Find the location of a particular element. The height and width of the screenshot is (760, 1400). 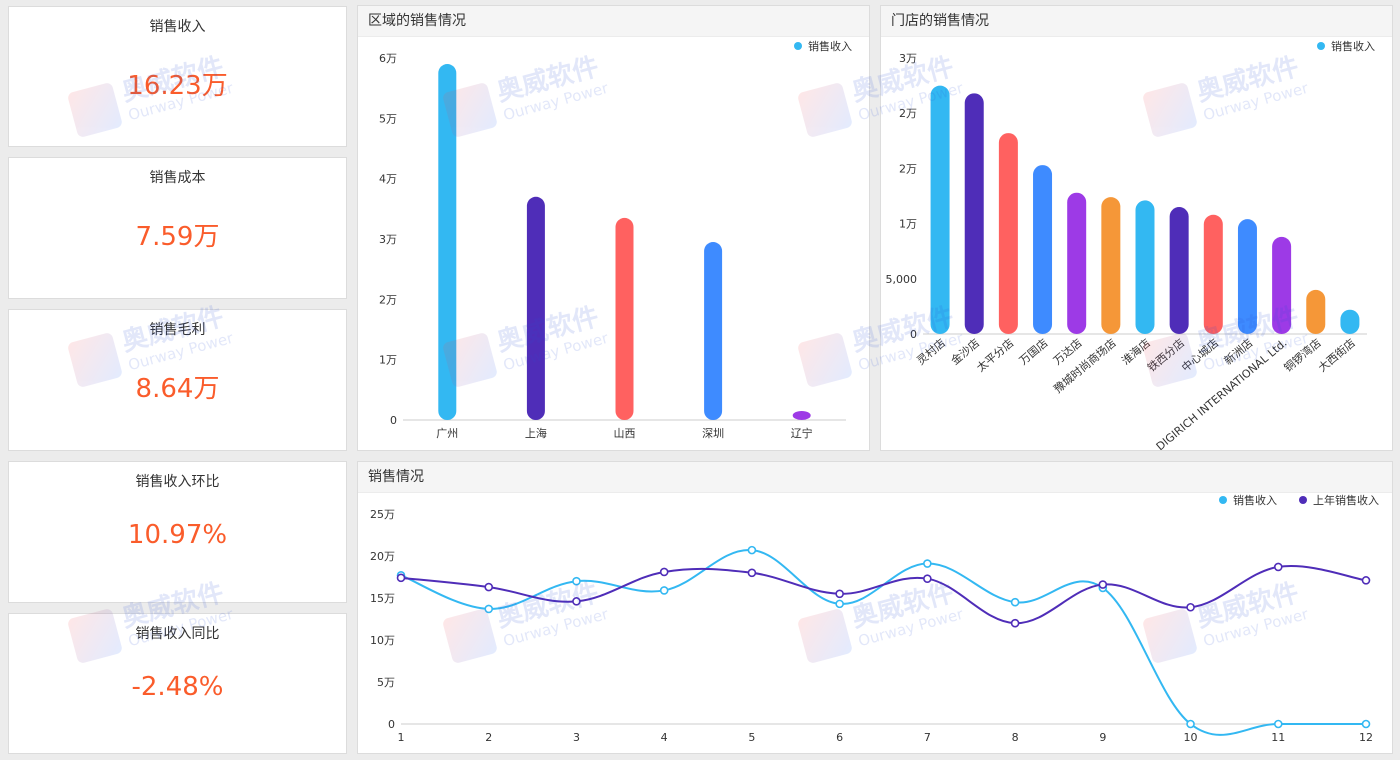

x-tick-label: 5 is located at coordinates (751, 737).